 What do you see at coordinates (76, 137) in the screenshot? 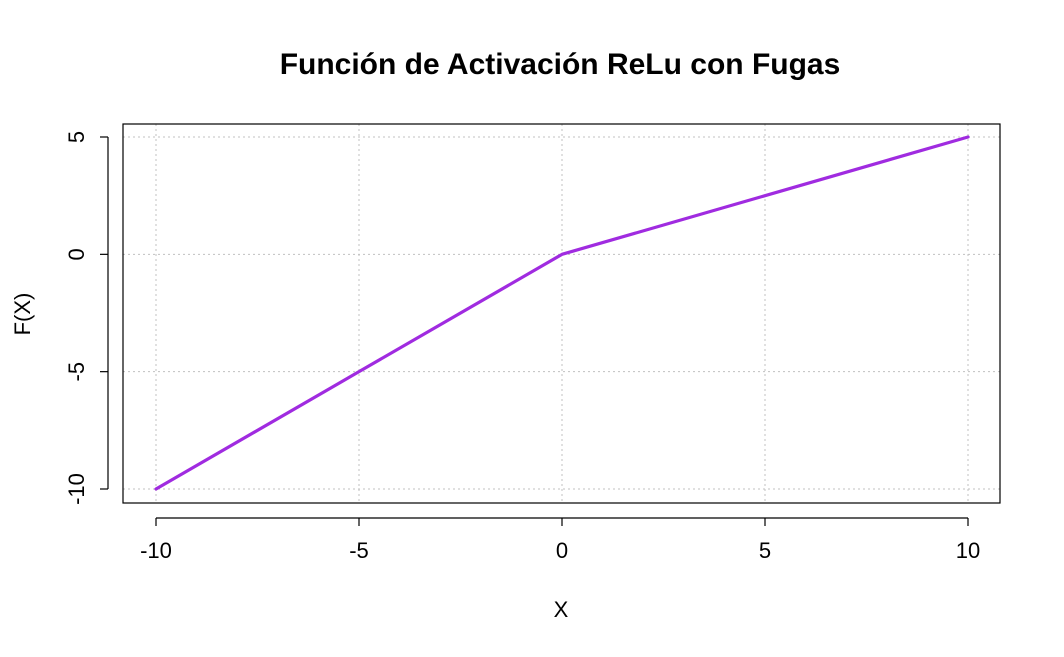
I see `y-tick-label: 5` at bounding box center [76, 137].